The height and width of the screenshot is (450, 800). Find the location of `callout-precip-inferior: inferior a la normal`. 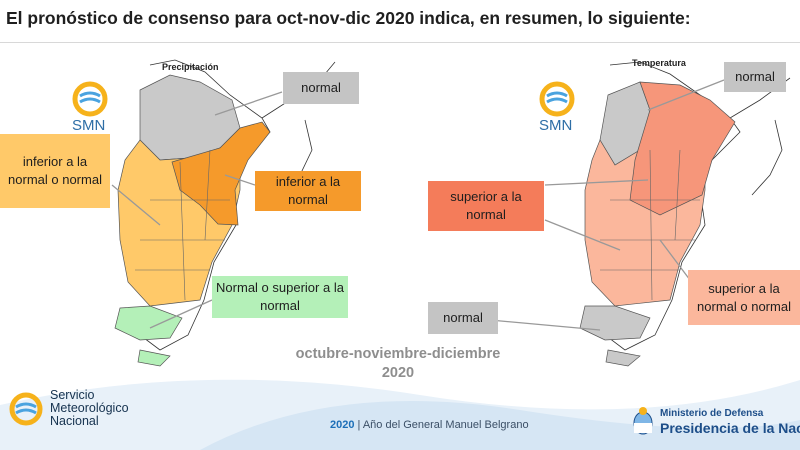

callout-precip-inferior: inferior a la normal is located at coordinates (308, 191).